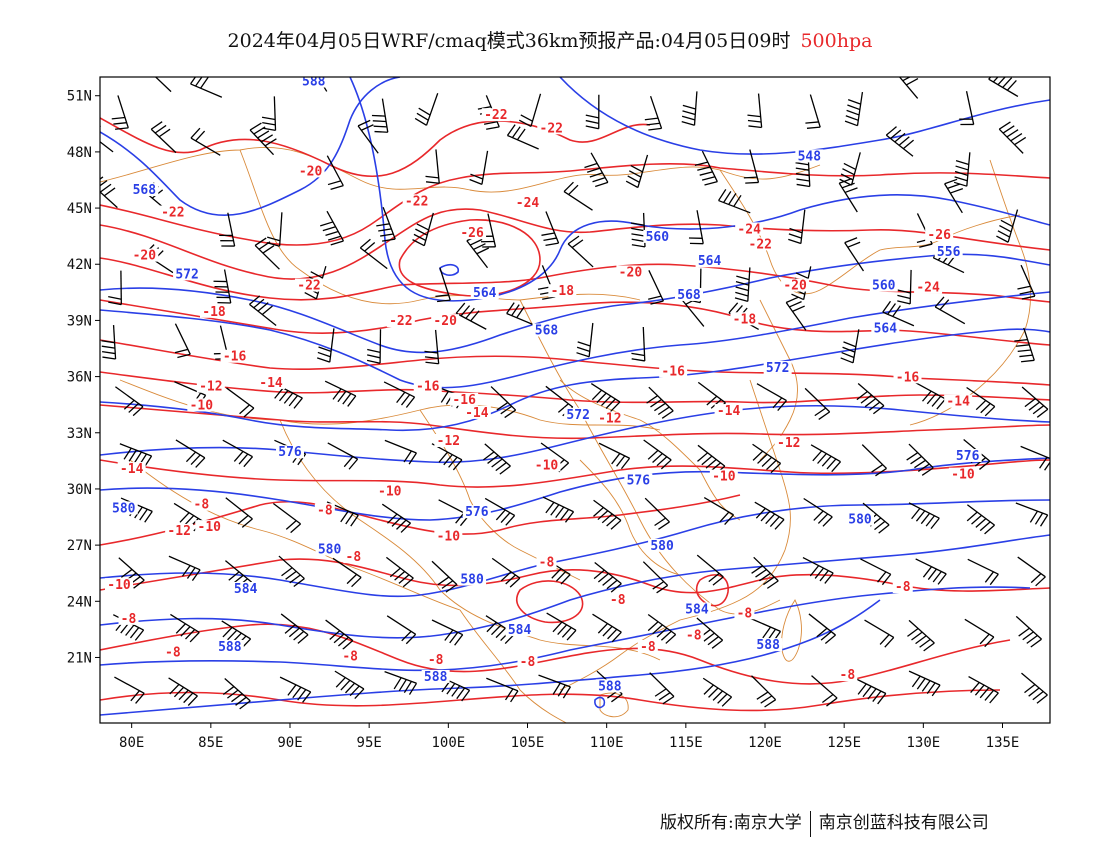  What do you see at coordinates (810, 823) in the screenshot?
I see `copyright-separator` at bounding box center [810, 823].